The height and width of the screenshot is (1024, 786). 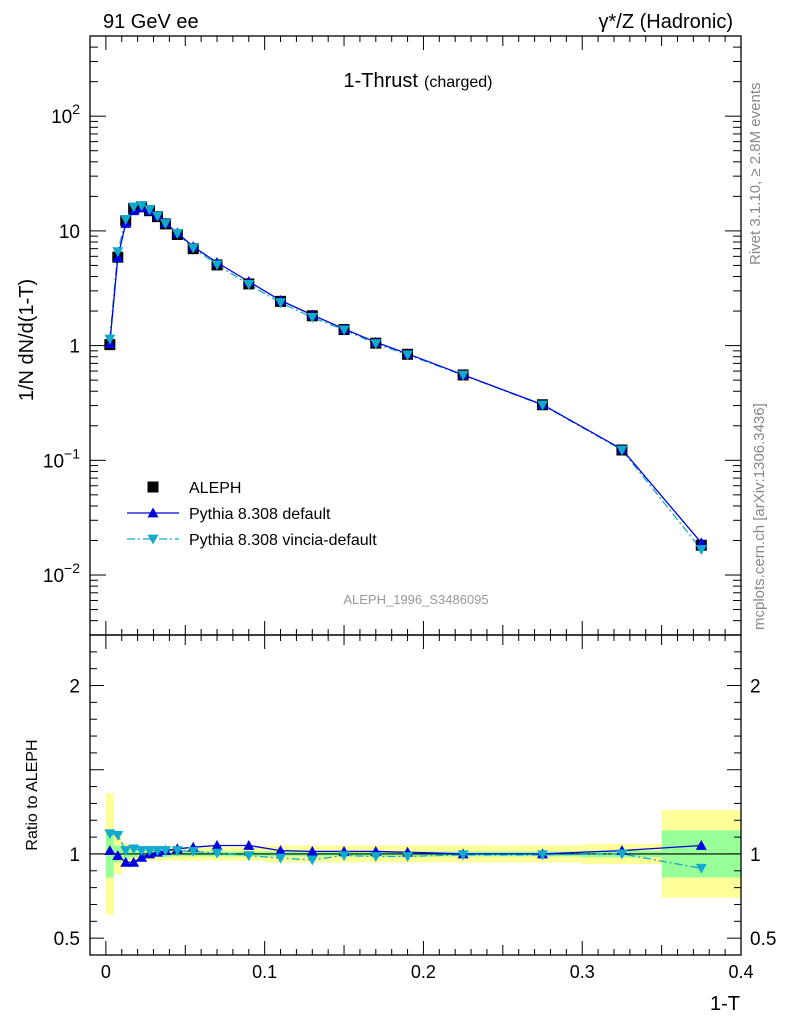 What do you see at coordinates (27, 340) in the screenshot?
I see `top-y-axis-label: 1/N dN/d(1-T)` at bounding box center [27, 340].